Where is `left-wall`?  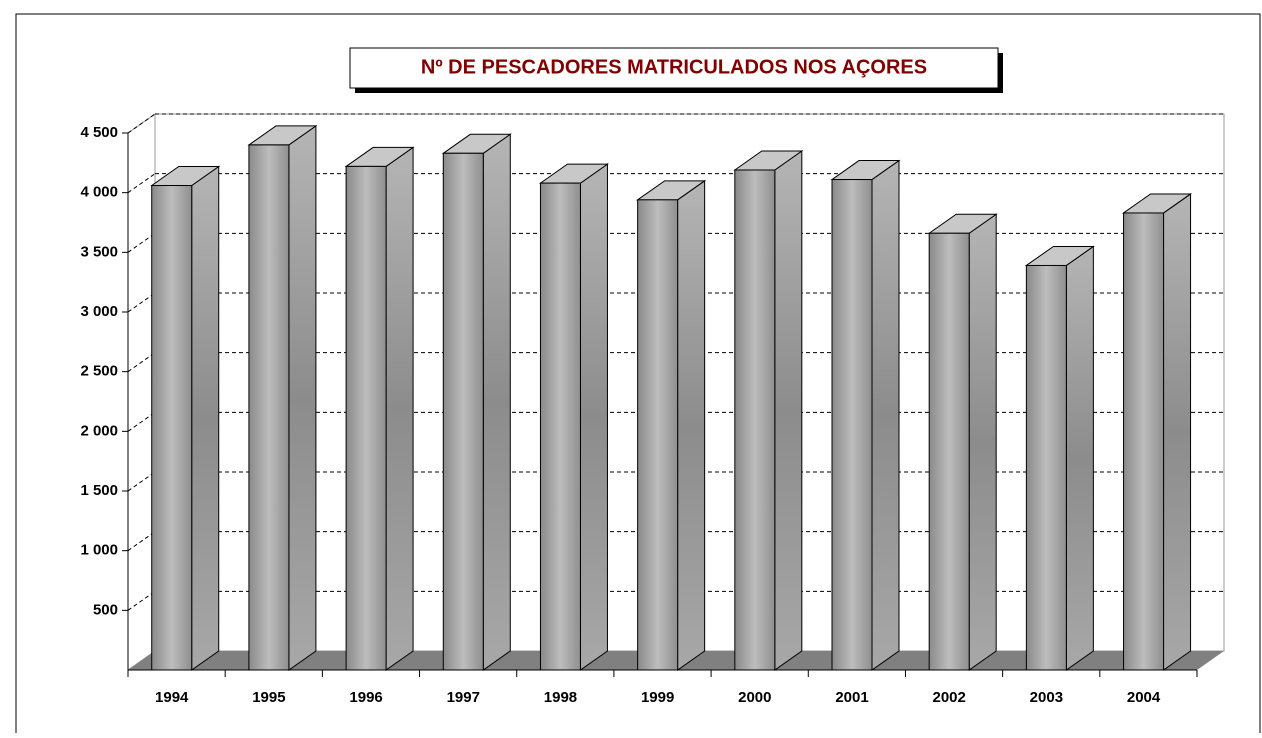
left-wall is located at coordinates (141, 392).